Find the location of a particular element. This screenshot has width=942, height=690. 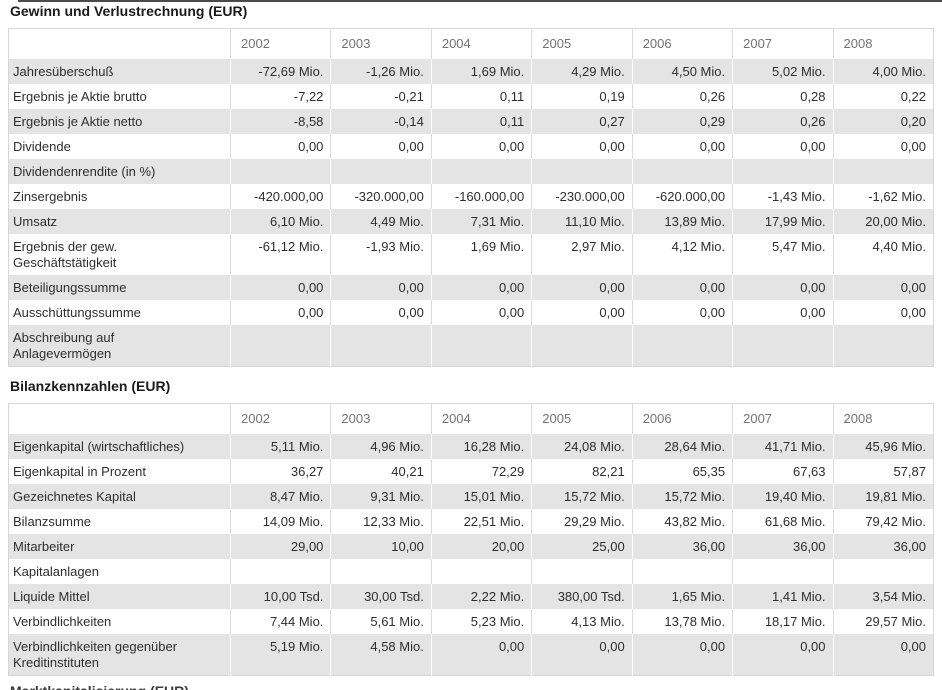

corner-header-cell is located at coordinates (120, 419).